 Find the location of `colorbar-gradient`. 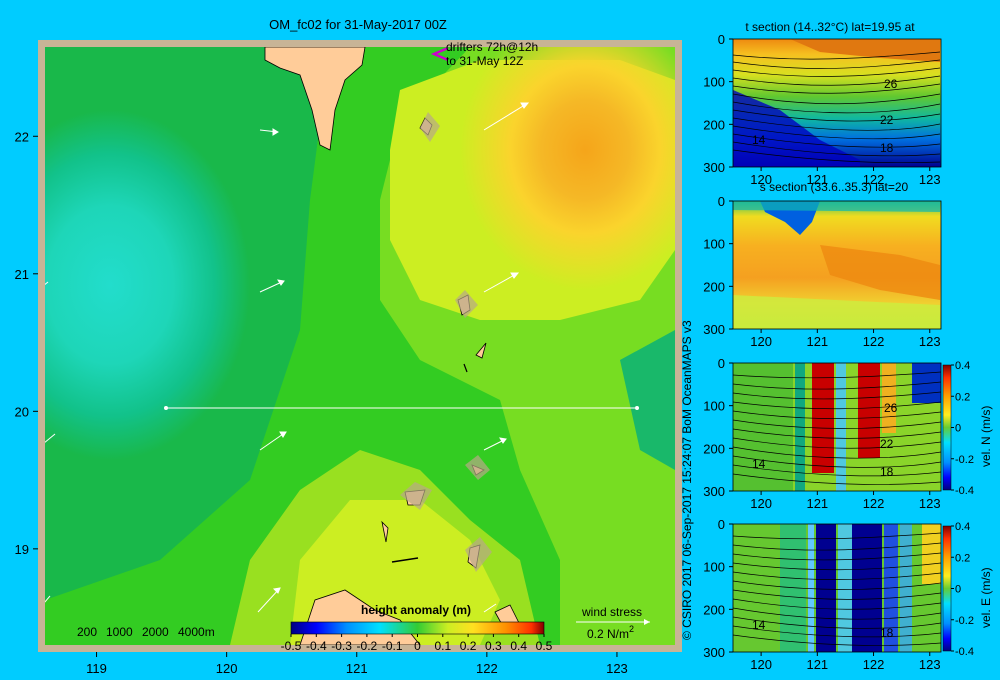

colorbar-gradient is located at coordinates (417, 628).